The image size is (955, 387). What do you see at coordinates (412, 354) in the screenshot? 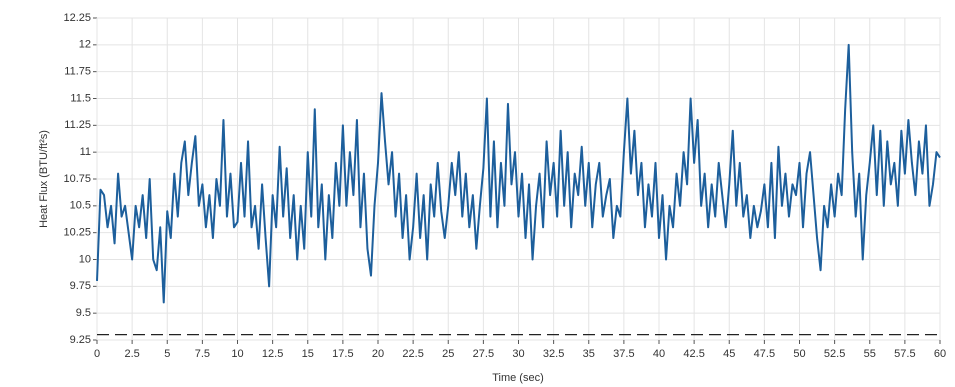
I see `x-tick-label: 22.5` at bounding box center [412, 354].